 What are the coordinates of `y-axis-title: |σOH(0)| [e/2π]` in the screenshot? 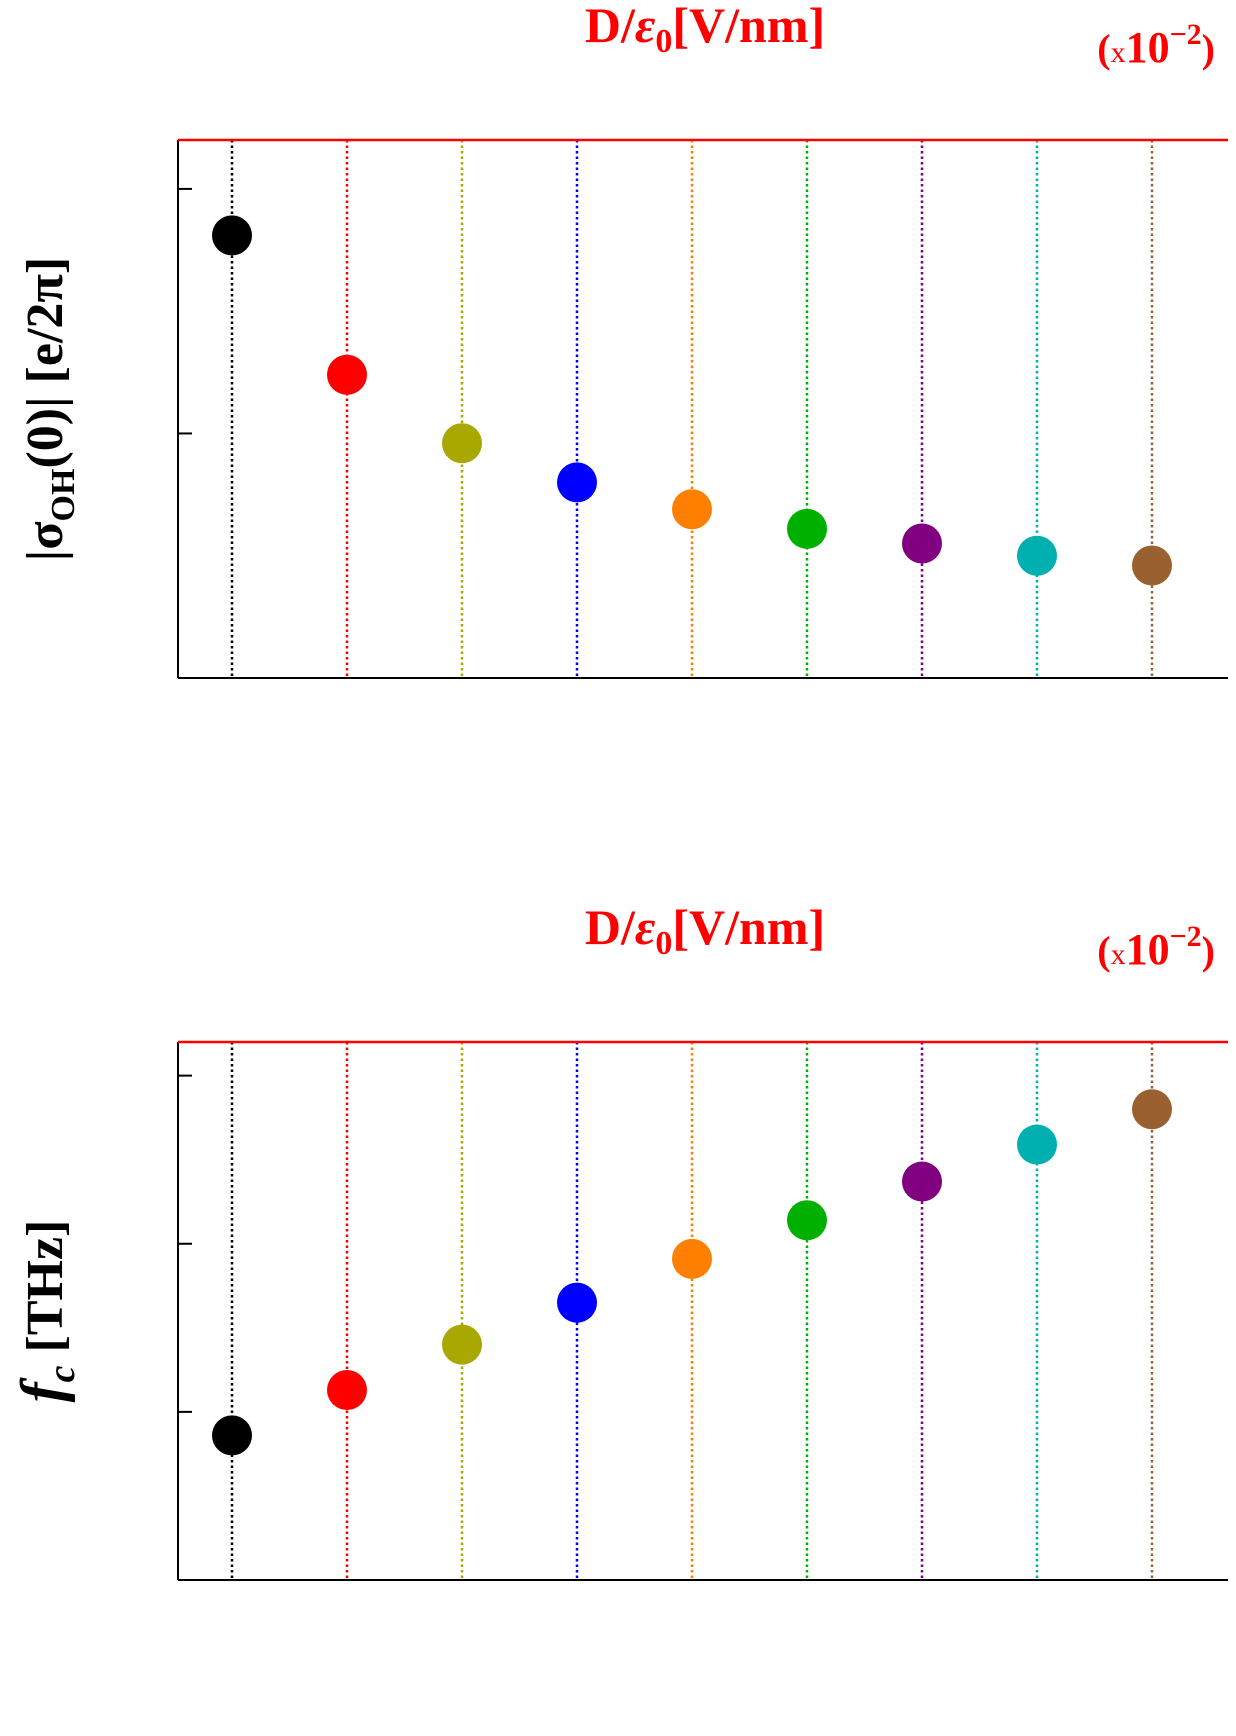 It's located at (49, 409).